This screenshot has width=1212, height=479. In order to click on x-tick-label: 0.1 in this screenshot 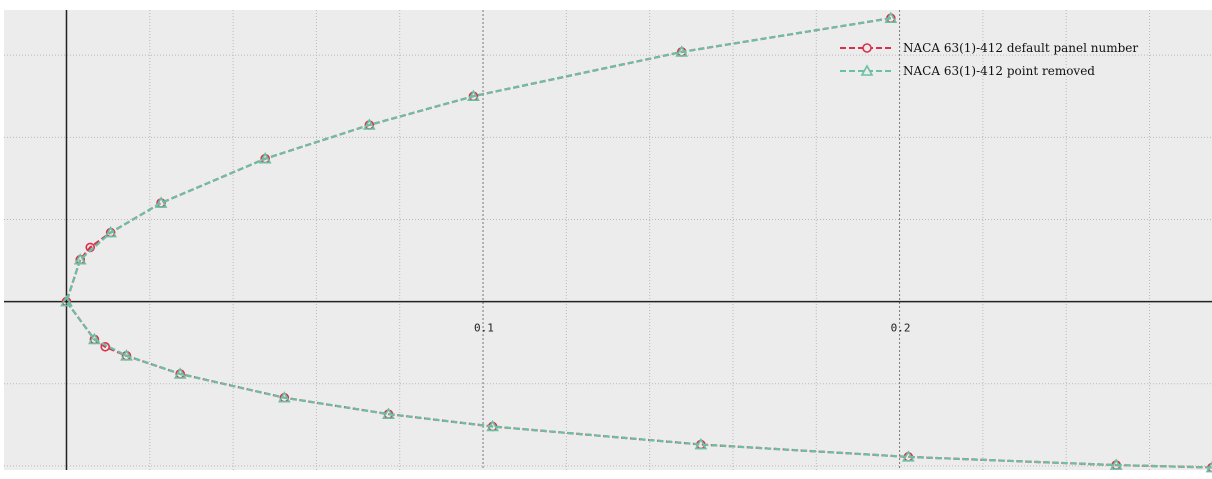, I will do `click(484, 328)`.